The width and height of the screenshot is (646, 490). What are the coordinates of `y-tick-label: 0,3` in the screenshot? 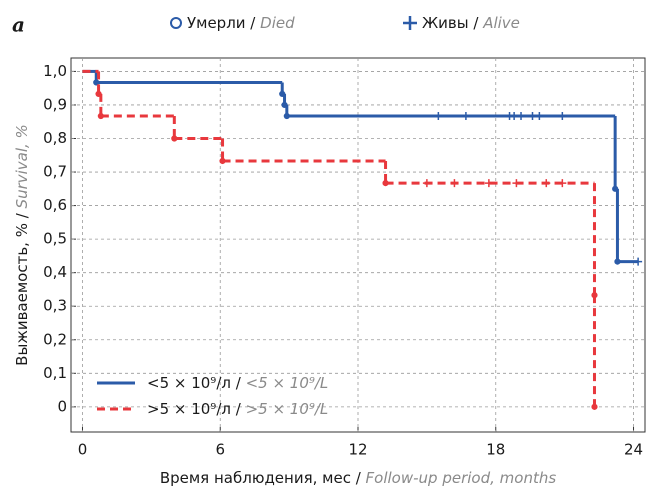 It's located at (55, 306).